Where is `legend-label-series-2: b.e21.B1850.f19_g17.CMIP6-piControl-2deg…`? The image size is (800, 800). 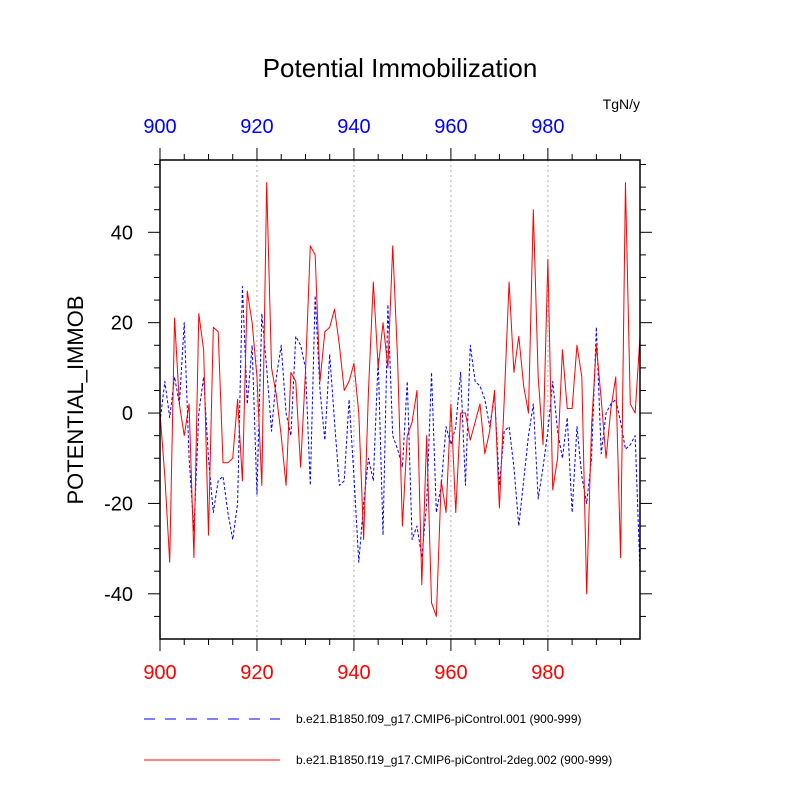
legend-label-series-2: b.e21.B1850.f19_g17.CMIP6-piControl-2deg… is located at coordinates (454, 760).